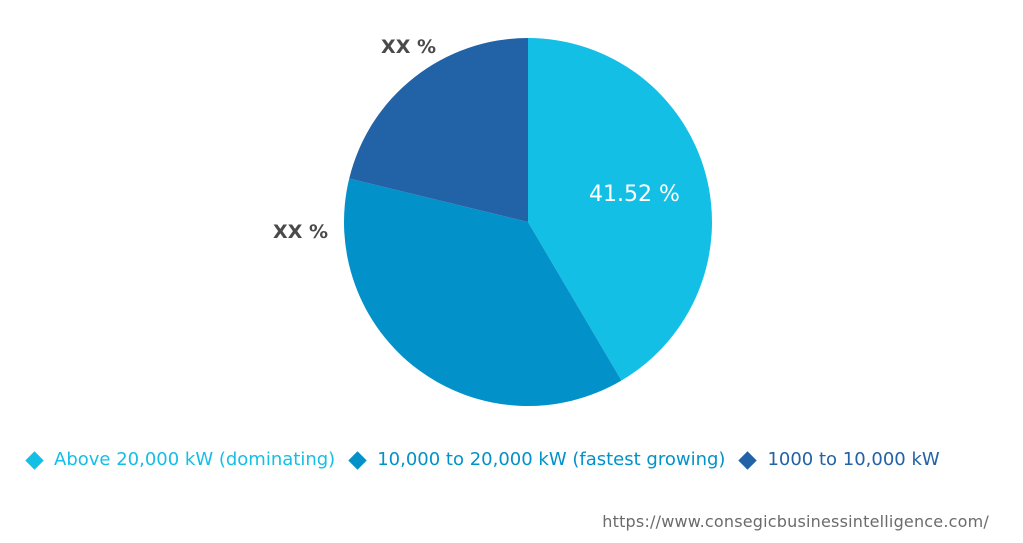 The width and height of the screenshot is (1023, 543). Describe the element at coordinates (551, 459) in the screenshot. I see `legend-label: 10,000 to 20,000 kW (fastest growing)` at that location.